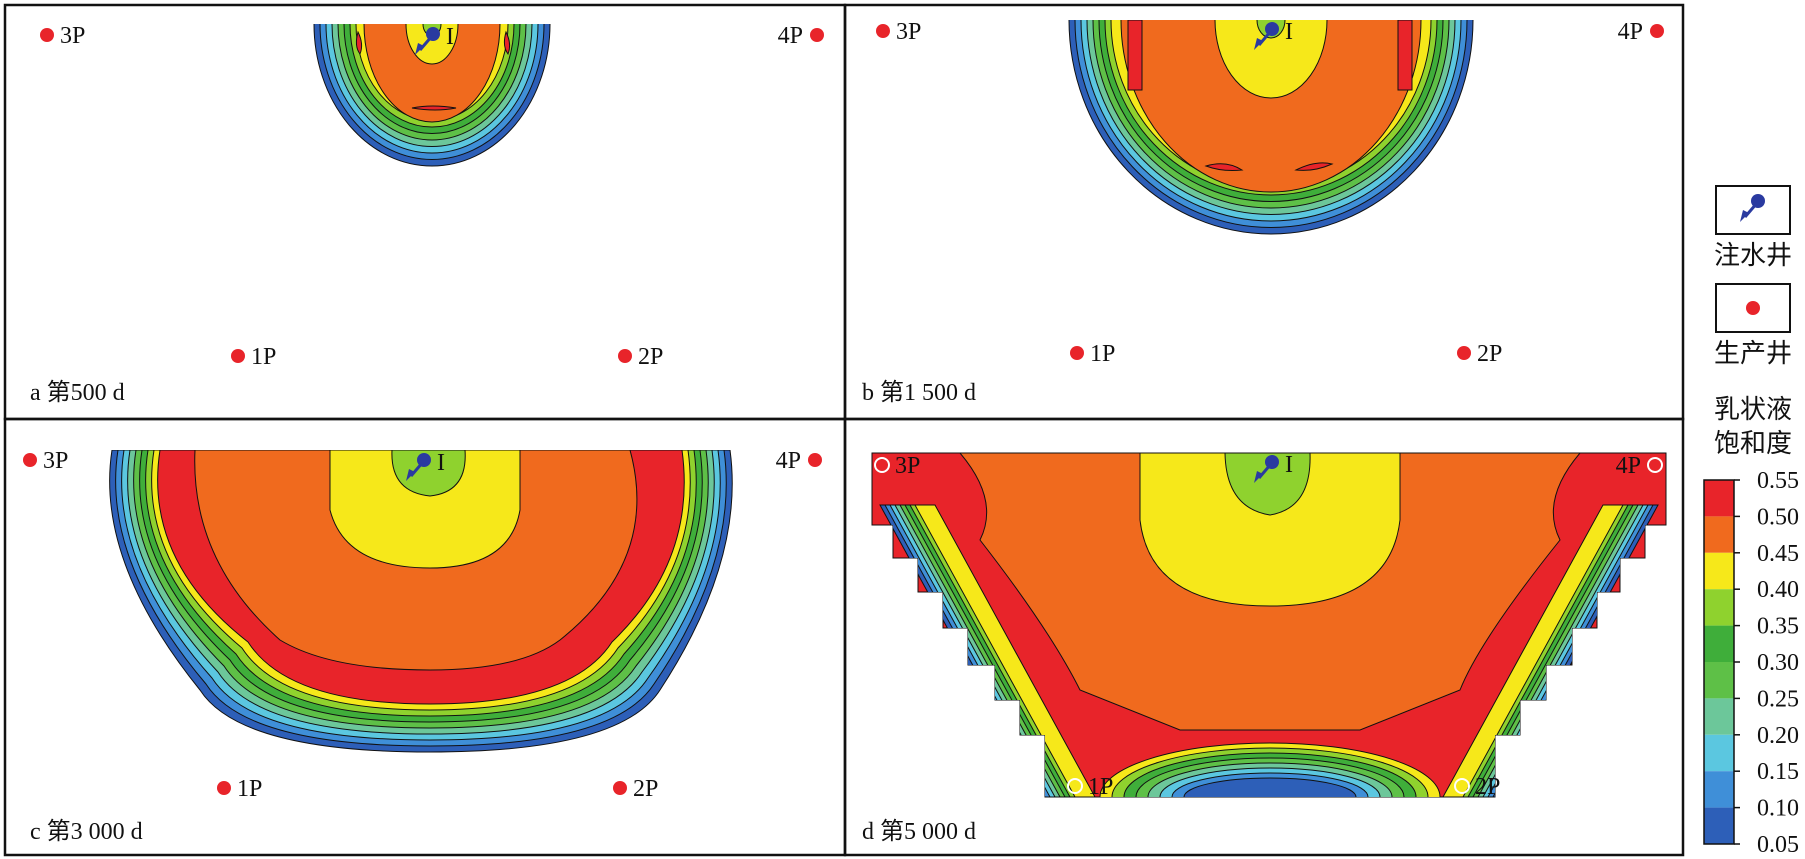 This screenshot has height=859, width=1805. I want to click on panel-caption: d 第5 000 d, so click(919, 831).